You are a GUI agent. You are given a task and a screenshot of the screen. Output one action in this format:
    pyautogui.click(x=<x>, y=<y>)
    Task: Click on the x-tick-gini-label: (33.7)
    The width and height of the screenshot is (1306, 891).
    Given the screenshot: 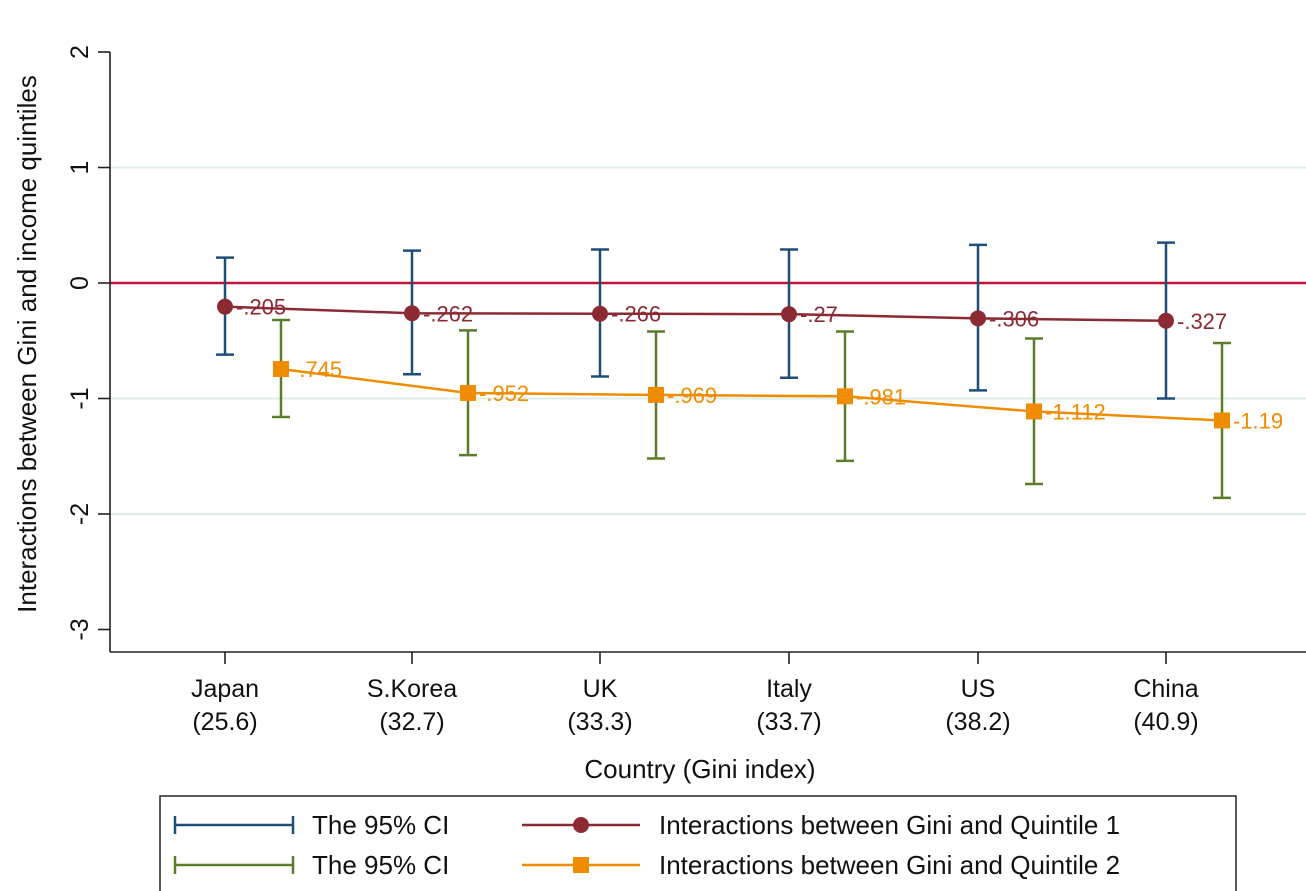 What is the action you would take?
    pyautogui.click(x=788, y=722)
    